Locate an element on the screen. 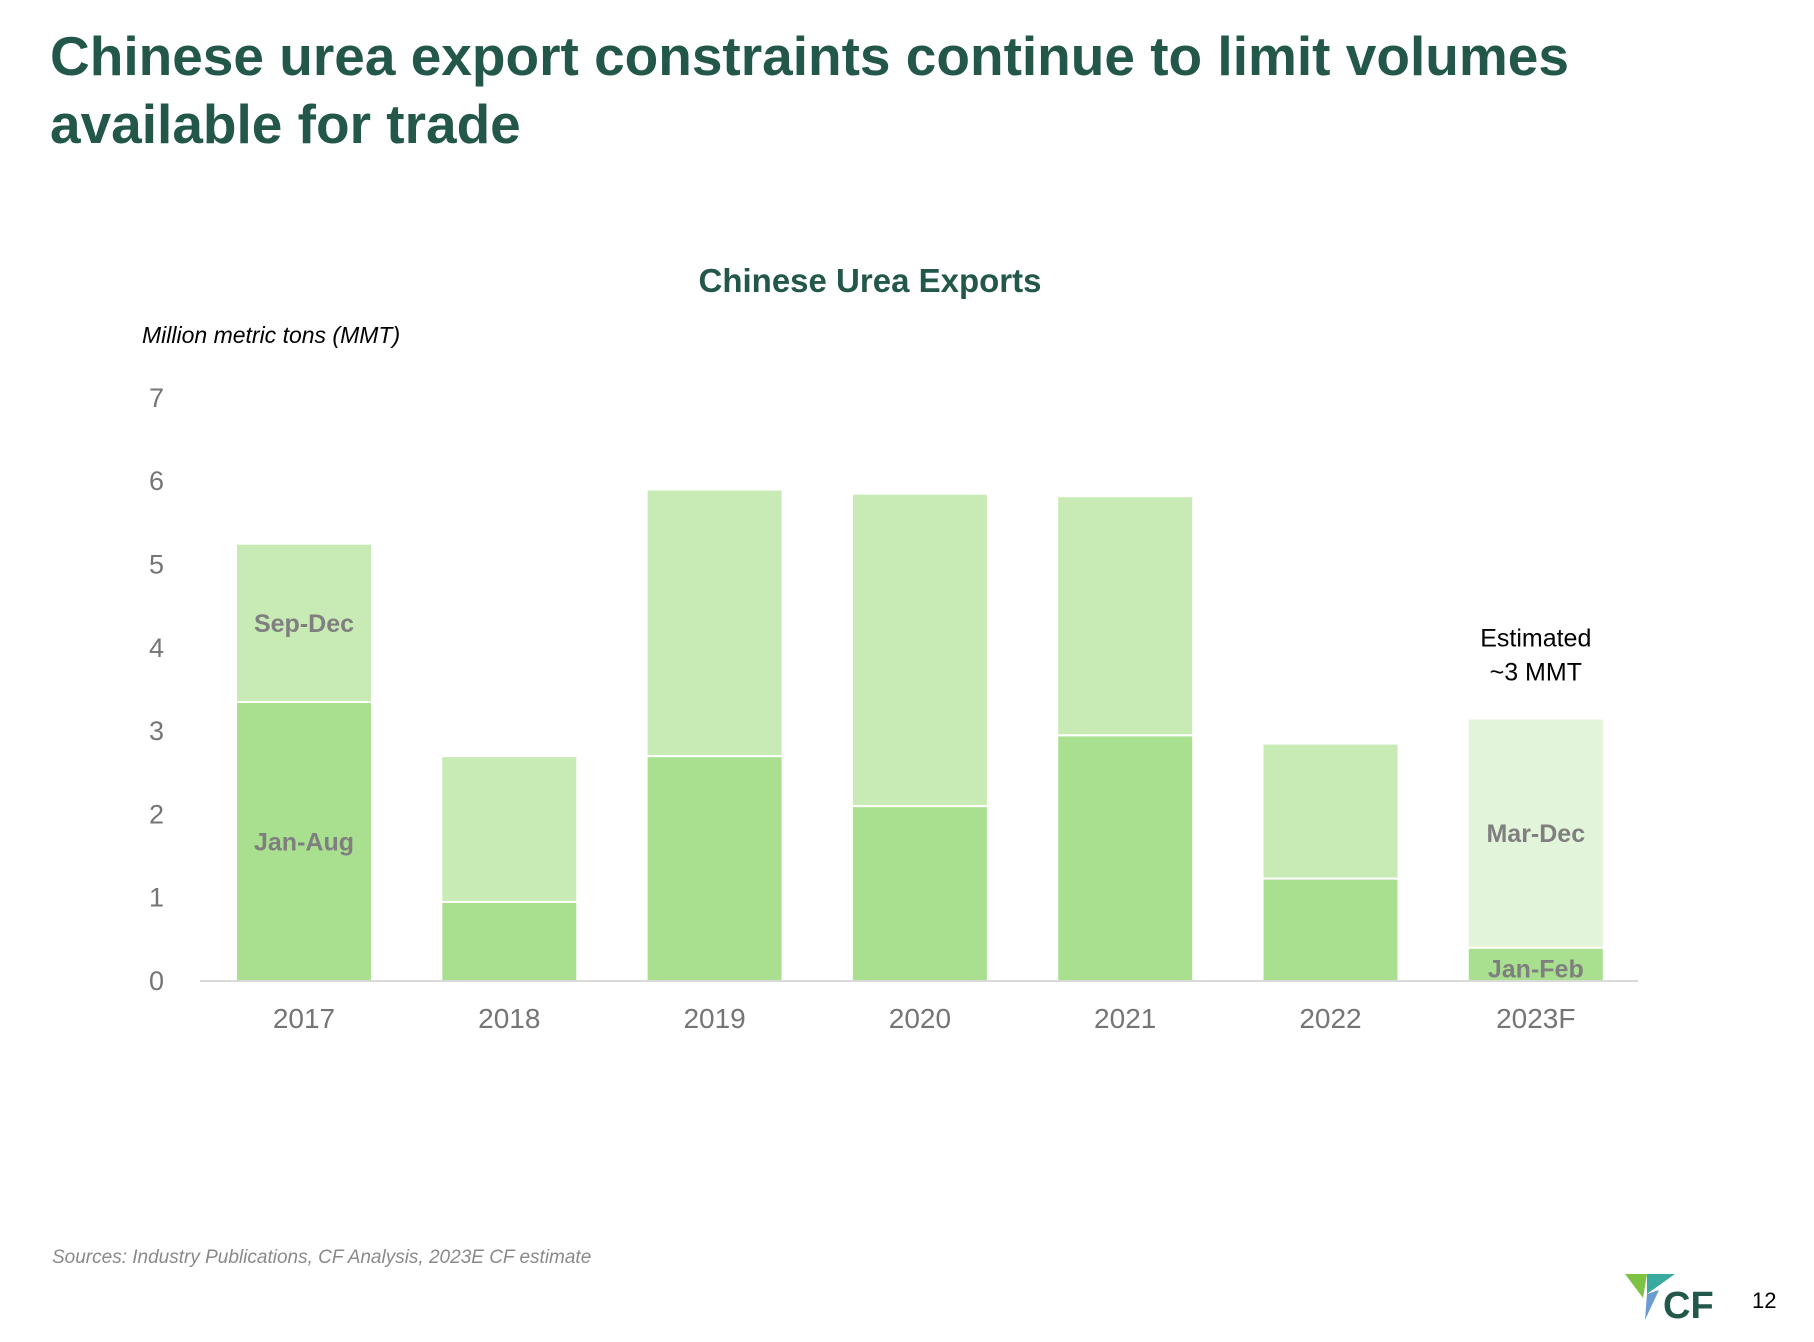  chart-title: Chinese Urea Exports is located at coordinates (870, 280).